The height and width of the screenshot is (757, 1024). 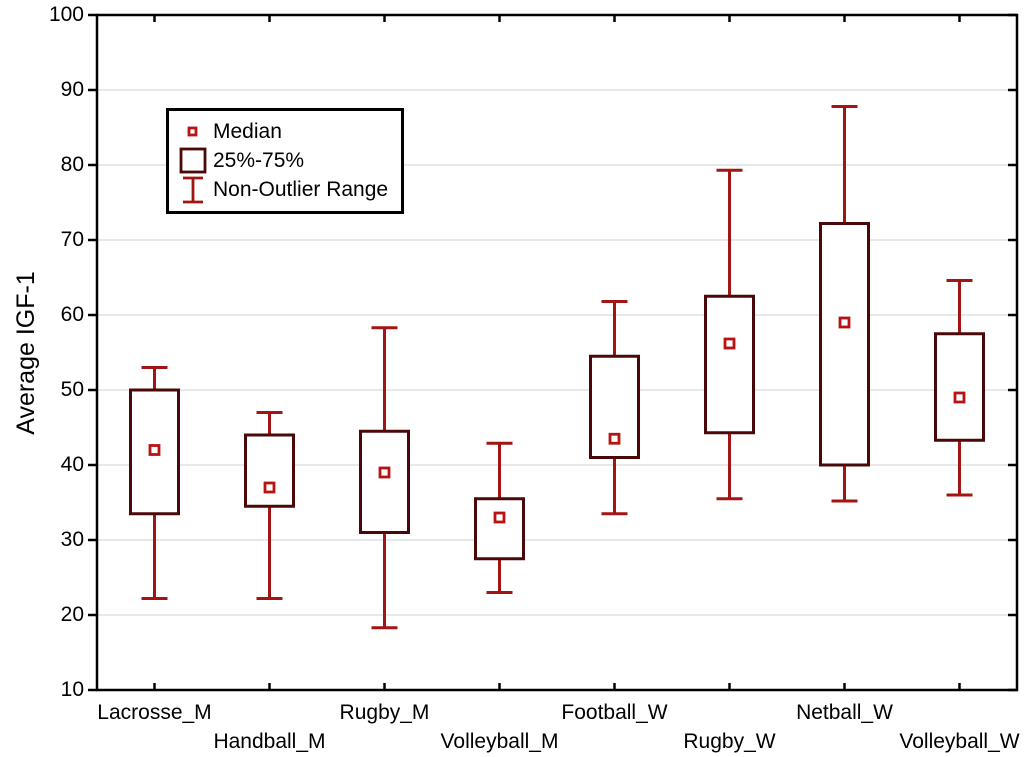 What do you see at coordinates (384, 712) in the screenshot?
I see `x-category-label: Rugby_M` at bounding box center [384, 712].